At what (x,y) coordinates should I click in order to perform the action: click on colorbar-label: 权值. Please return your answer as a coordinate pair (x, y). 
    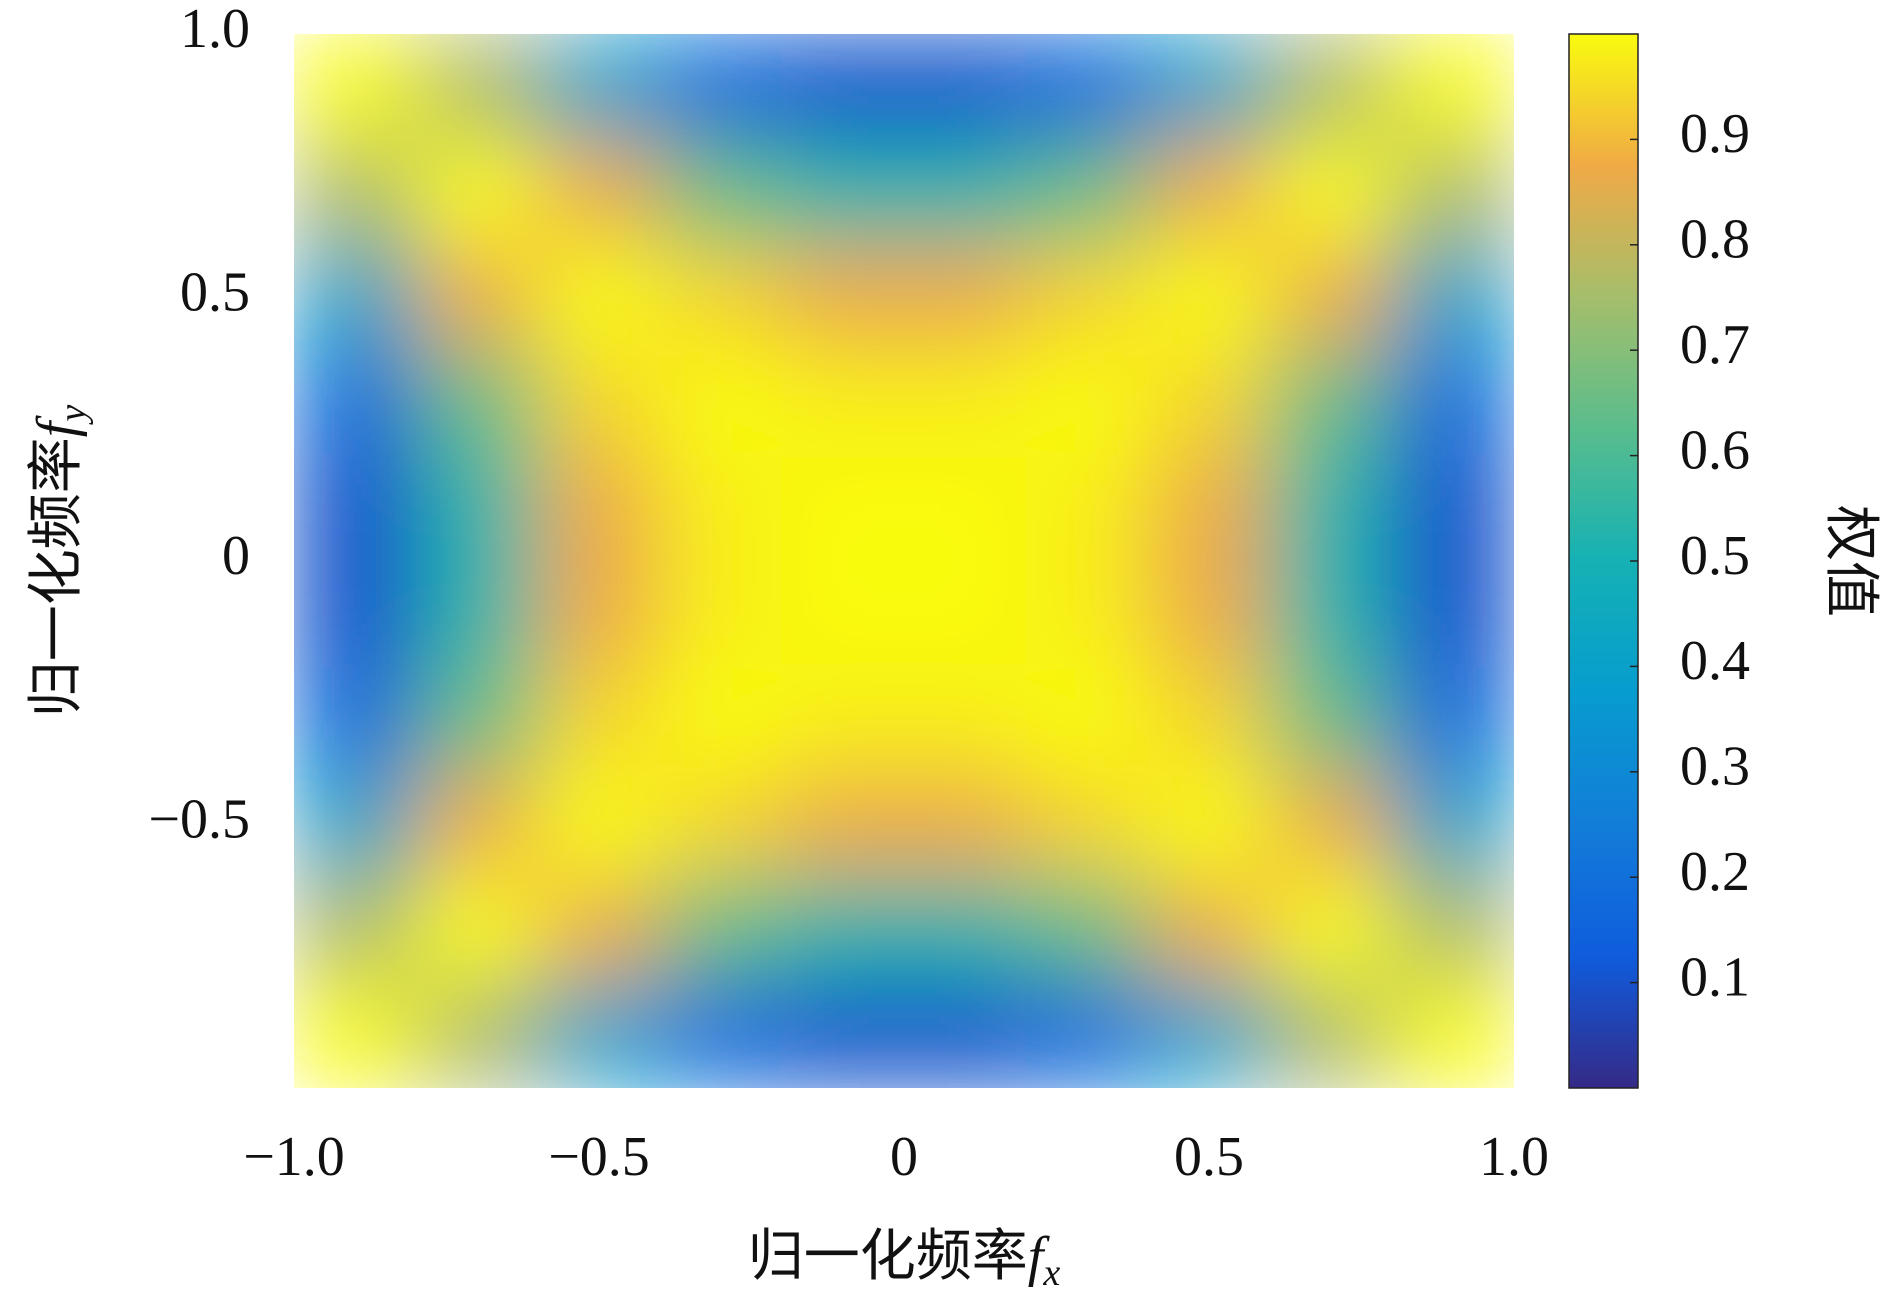
    Looking at the image, I should click on (1850, 561).